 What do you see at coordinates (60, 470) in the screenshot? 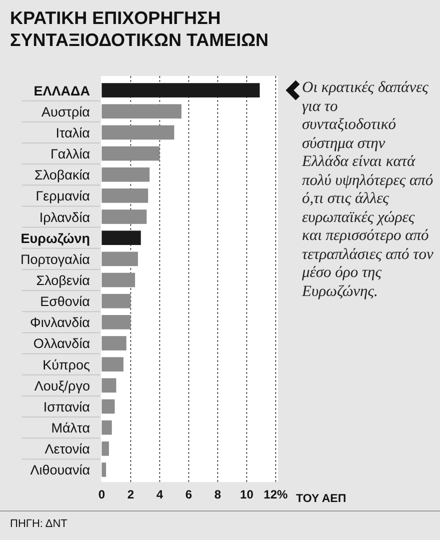
I see `y-tick-label: Λιθουανία` at bounding box center [60, 470].